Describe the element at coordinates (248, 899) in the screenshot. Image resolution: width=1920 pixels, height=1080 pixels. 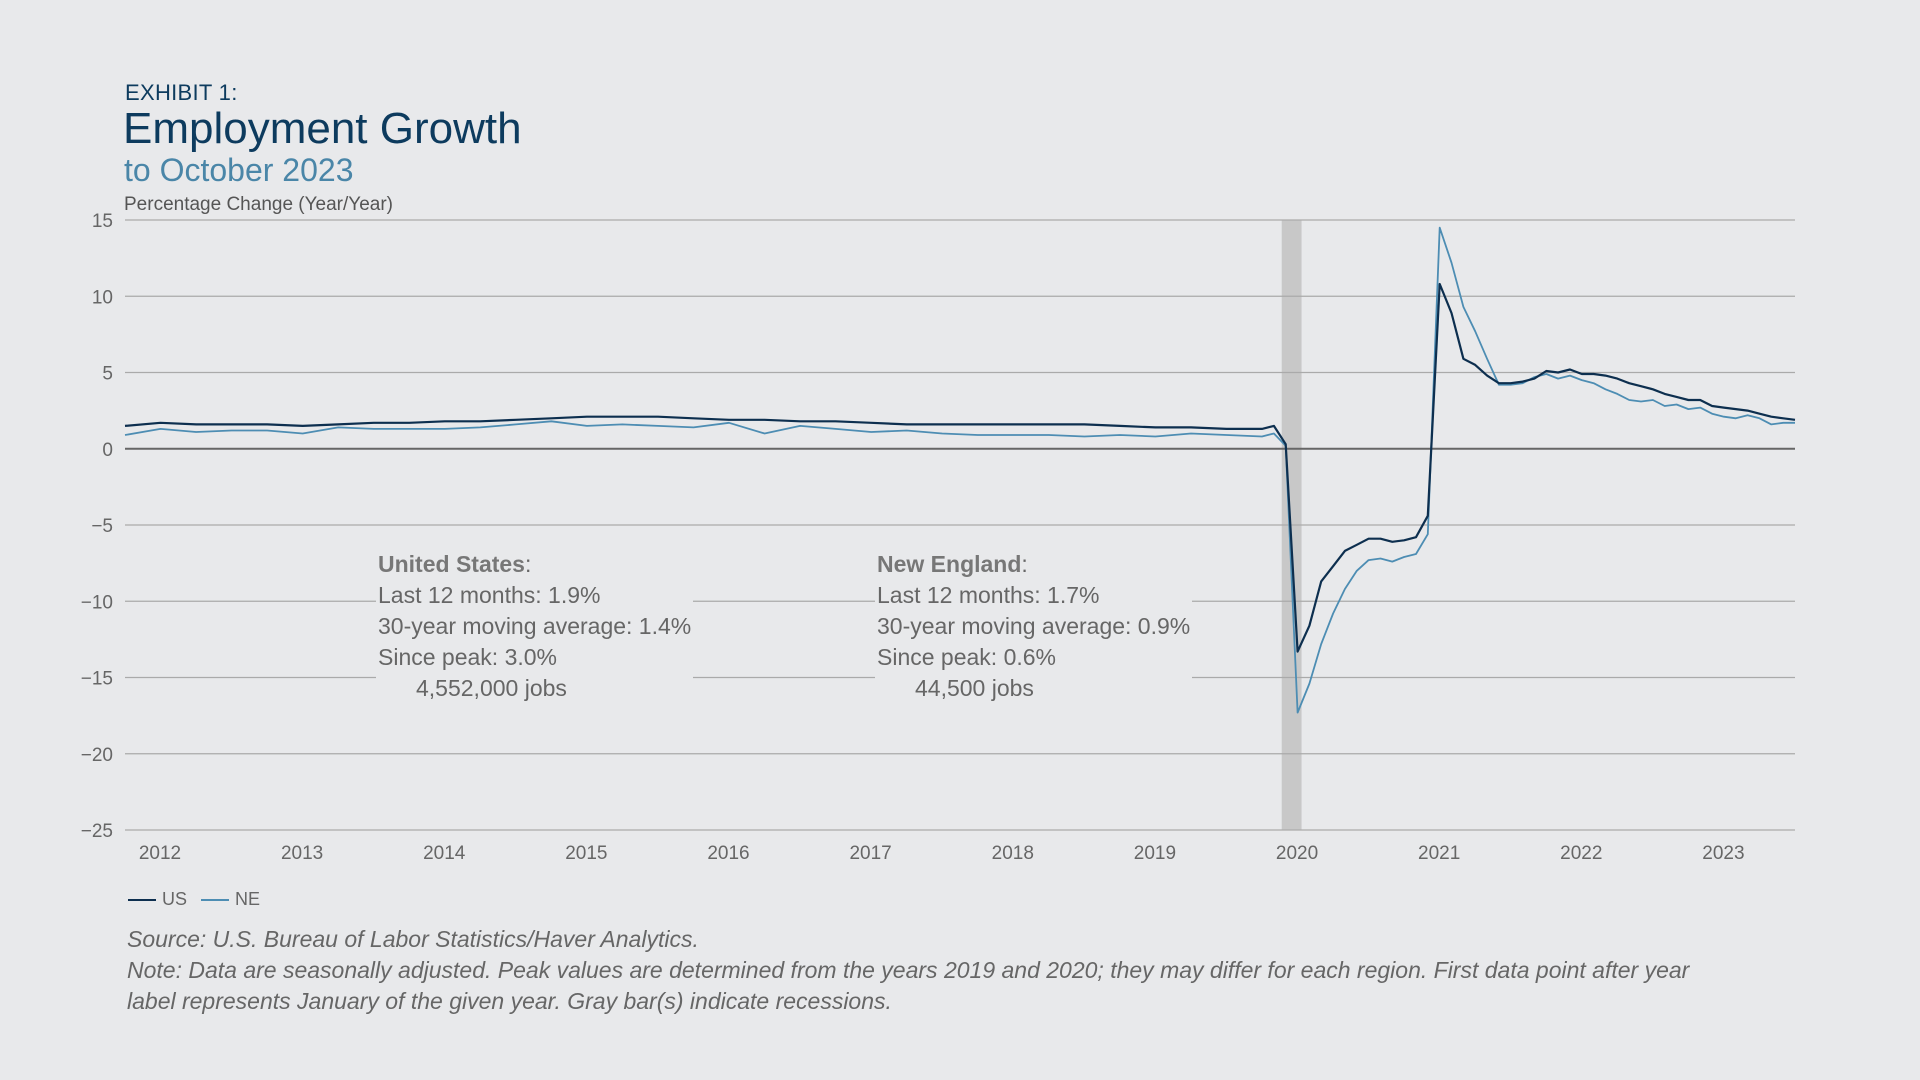
I see `legend-label-ne: NE` at that location.